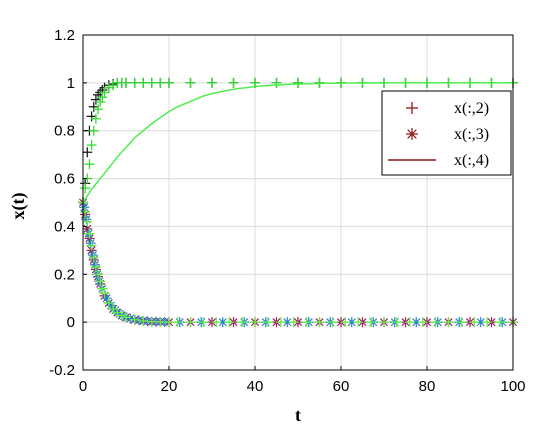 The width and height of the screenshot is (550, 437). I want to click on y-tick-label: -0.2, so click(62, 370).